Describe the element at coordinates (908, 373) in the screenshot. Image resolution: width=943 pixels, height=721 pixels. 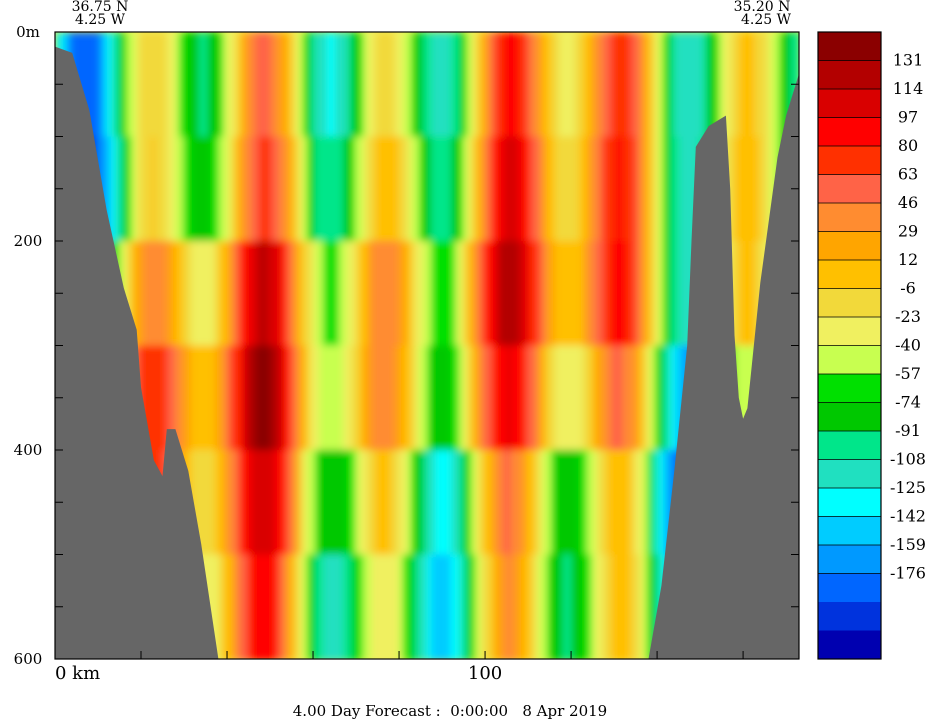
I see `colorbar-label: -57` at that location.